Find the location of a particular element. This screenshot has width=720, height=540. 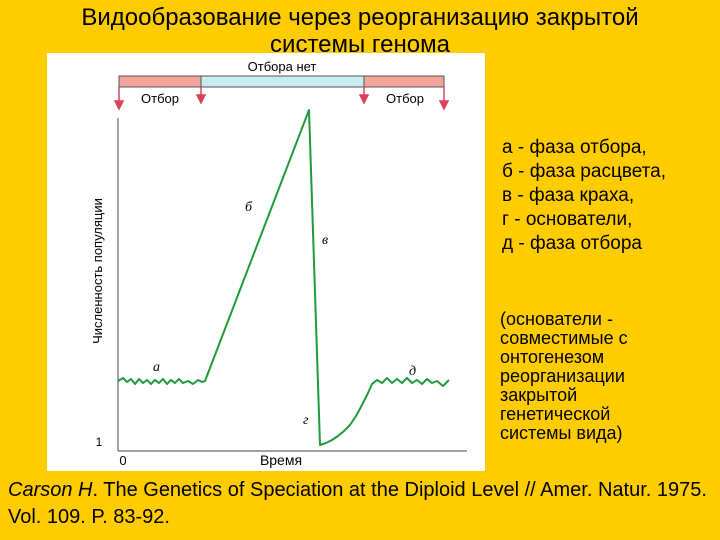

y-axis-label: Численность популяции is located at coordinates (97, 271).